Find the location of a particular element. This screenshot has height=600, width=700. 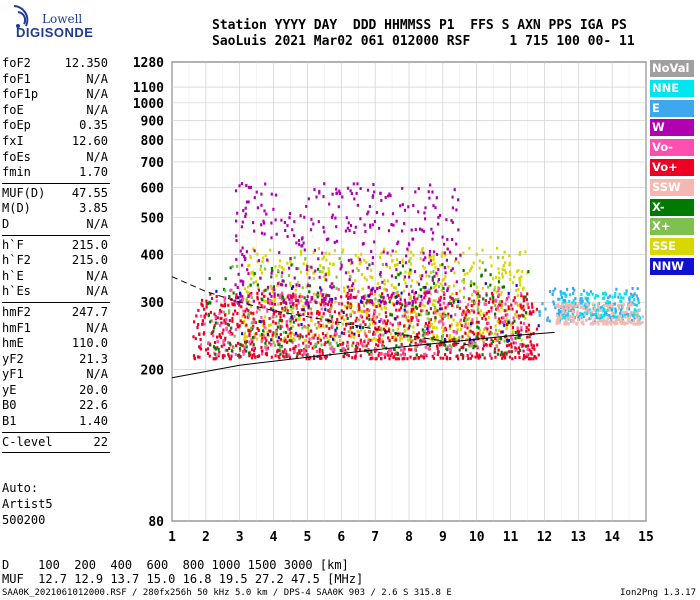

param-row: hmF2 247.7 is located at coordinates (57, 313).